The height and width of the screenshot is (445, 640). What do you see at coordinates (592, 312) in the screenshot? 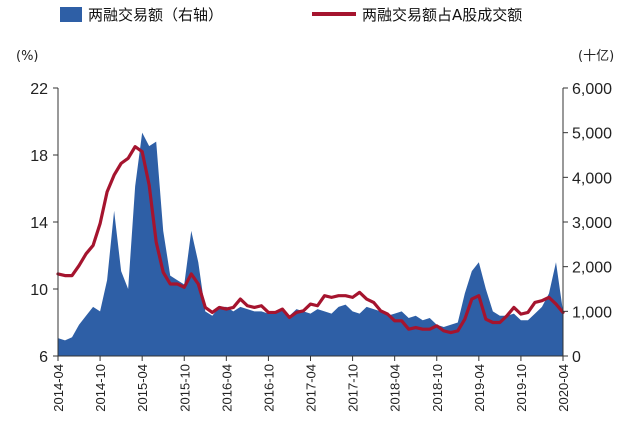
I see `right-tick-label: 1,000` at bounding box center [592, 312].